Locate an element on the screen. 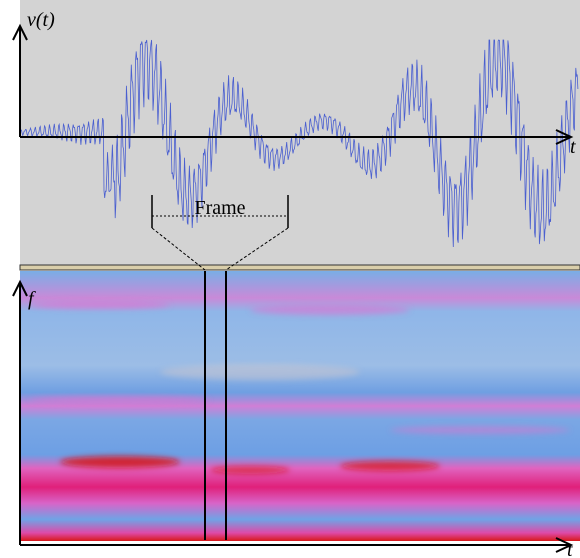 The height and width of the screenshot is (558, 580). axis-label: v(t) is located at coordinates (41, 20).